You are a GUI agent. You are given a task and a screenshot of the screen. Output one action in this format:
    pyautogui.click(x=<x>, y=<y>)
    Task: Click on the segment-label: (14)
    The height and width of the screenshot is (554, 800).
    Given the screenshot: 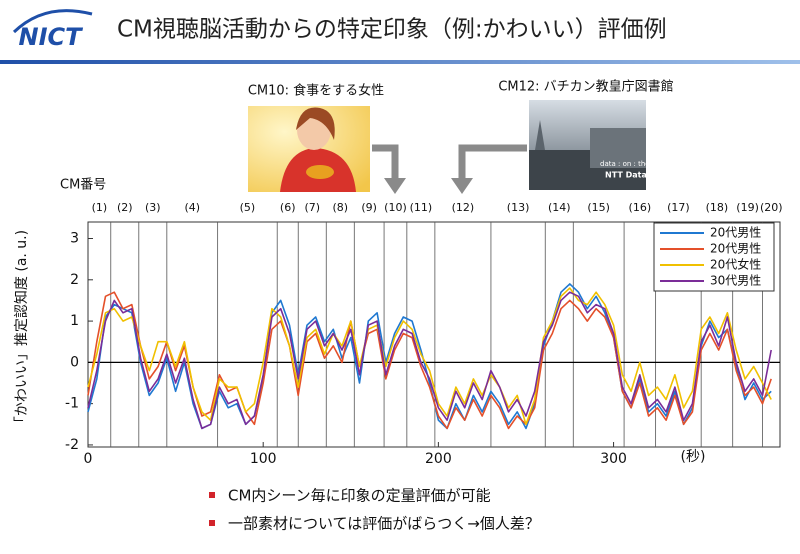 What is the action you would take?
    pyautogui.click(x=559, y=207)
    